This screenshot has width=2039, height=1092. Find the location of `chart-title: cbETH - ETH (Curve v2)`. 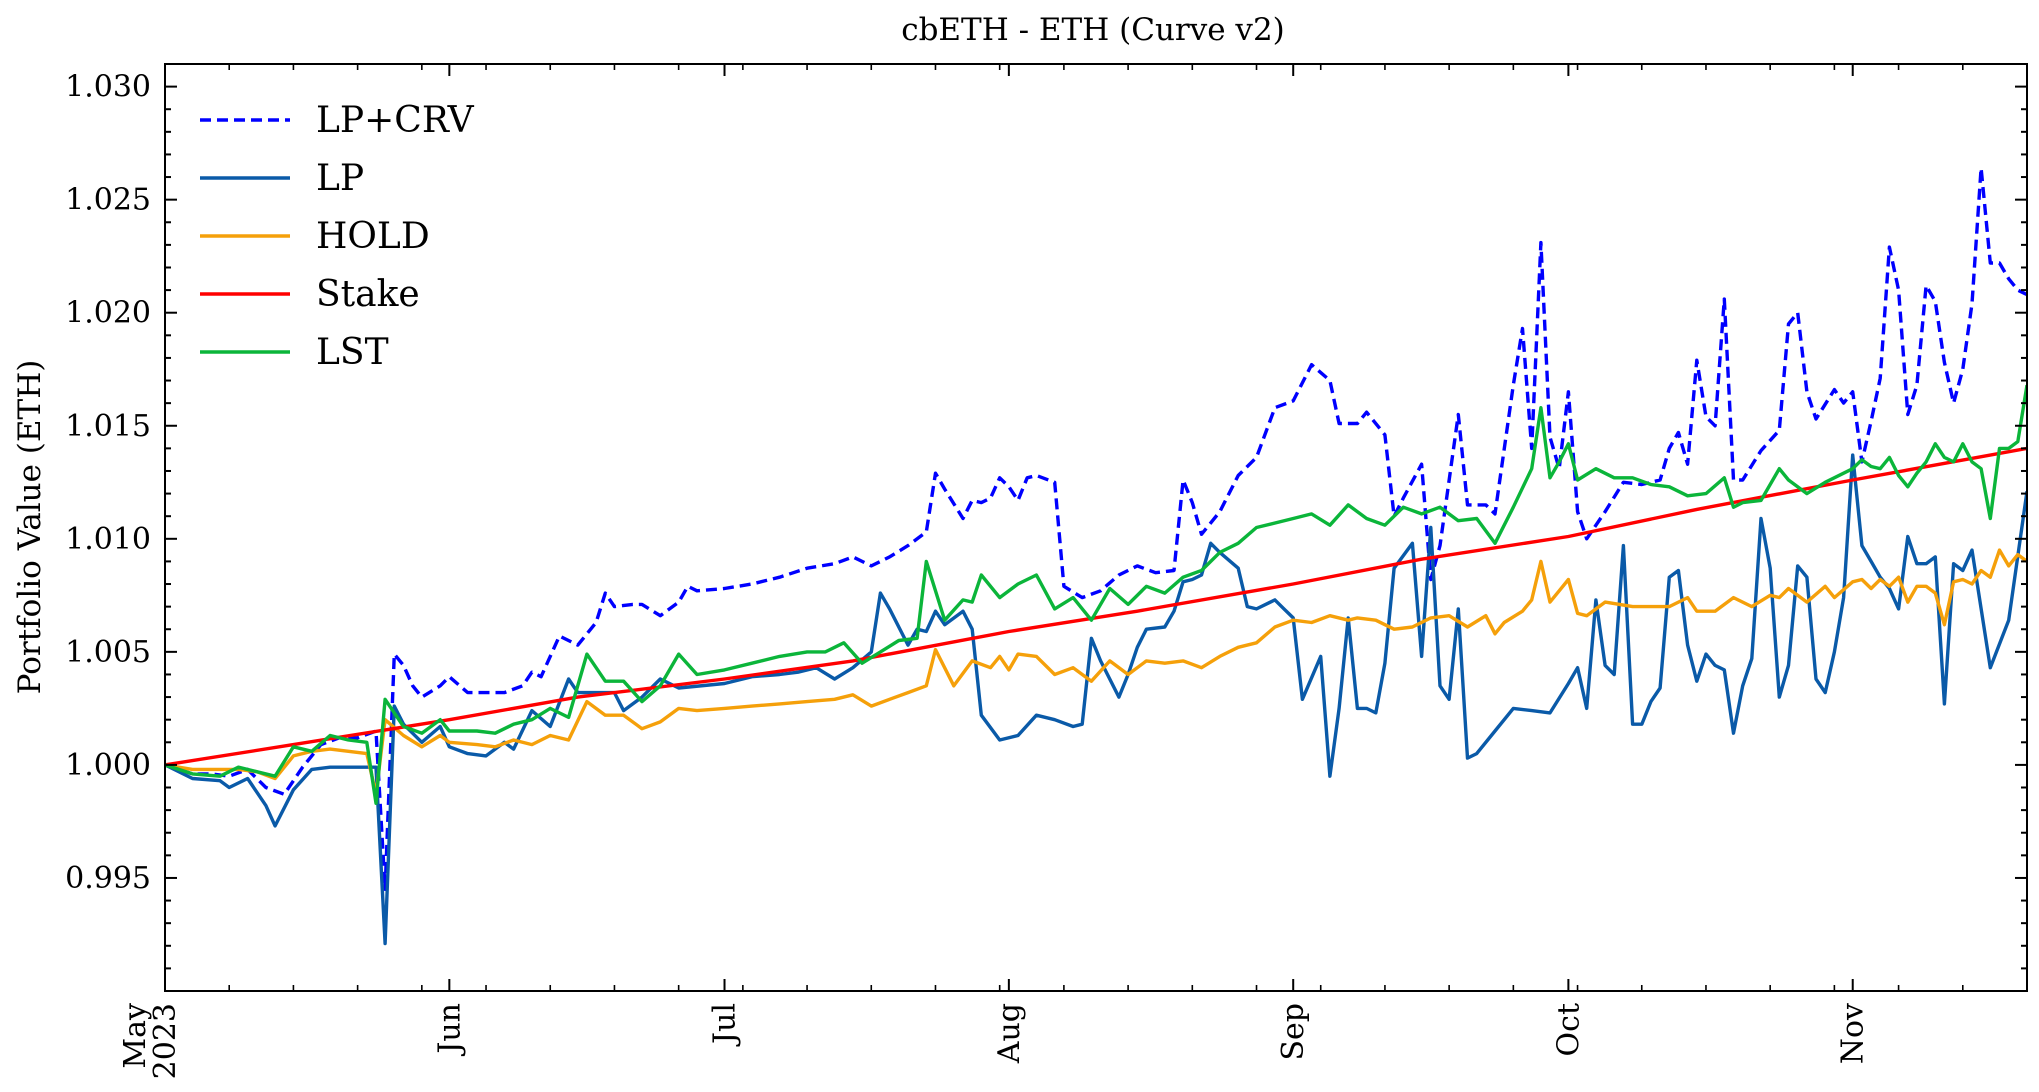

chart-title: cbETH - ETH (Curve v2) is located at coordinates (1093, 30).